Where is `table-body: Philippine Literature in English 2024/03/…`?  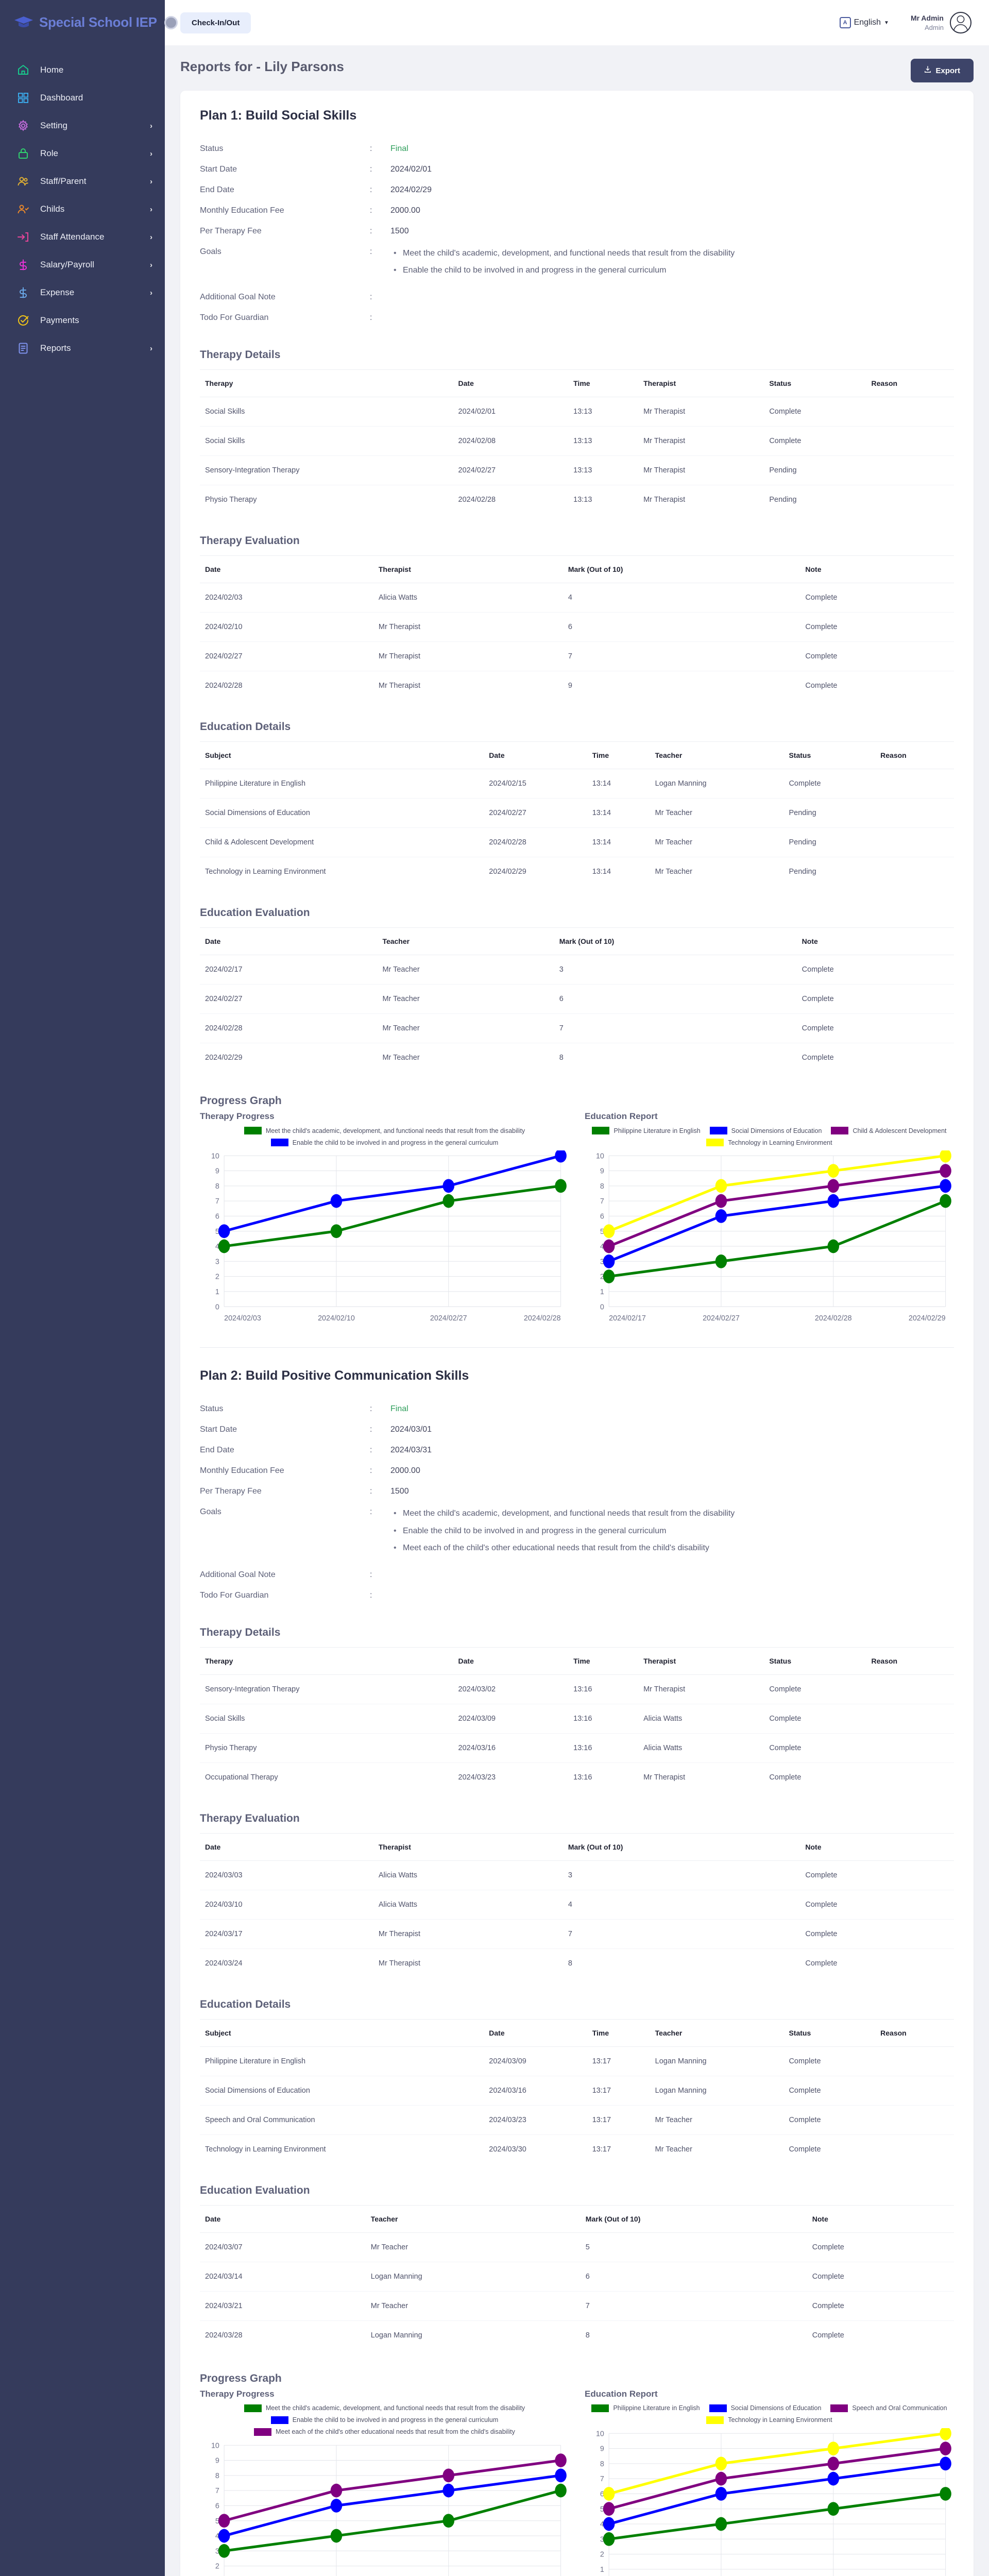
table-body: Philippine Literature in English 2024/03/… is located at coordinates (577, 2105).